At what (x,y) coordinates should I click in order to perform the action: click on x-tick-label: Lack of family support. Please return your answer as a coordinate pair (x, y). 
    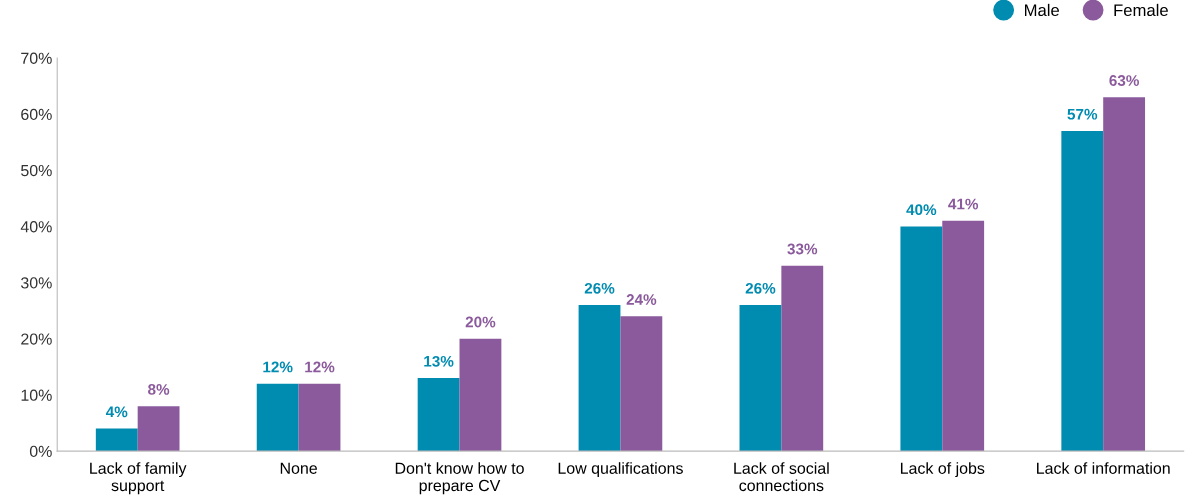
    Looking at the image, I should click on (138, 478).